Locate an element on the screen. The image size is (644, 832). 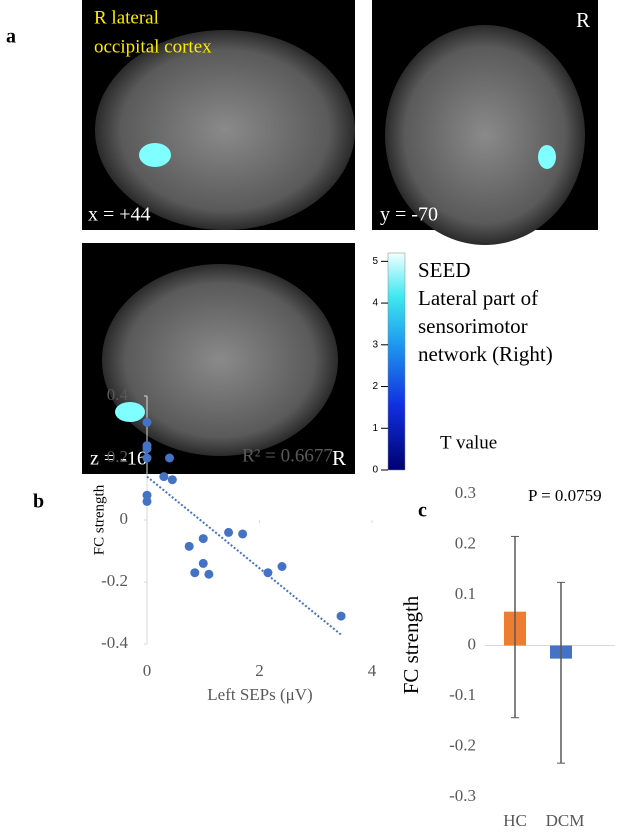
coordinate: x = +44 is located at coordinates (119, 215).